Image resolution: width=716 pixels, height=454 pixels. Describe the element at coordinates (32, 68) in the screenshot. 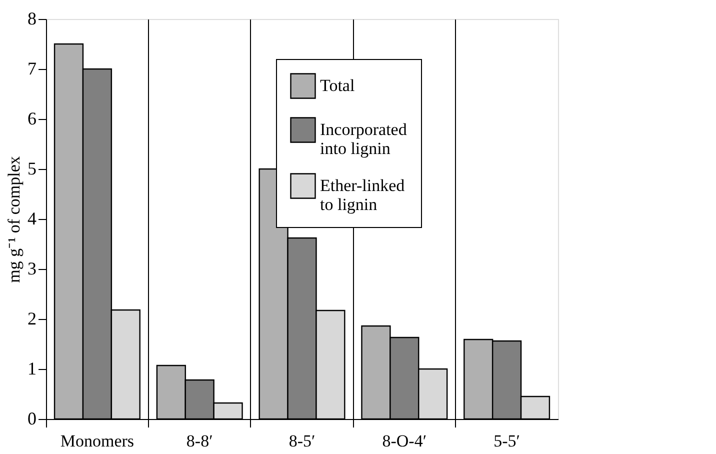

I see `y-tick-label: 7` at that location.